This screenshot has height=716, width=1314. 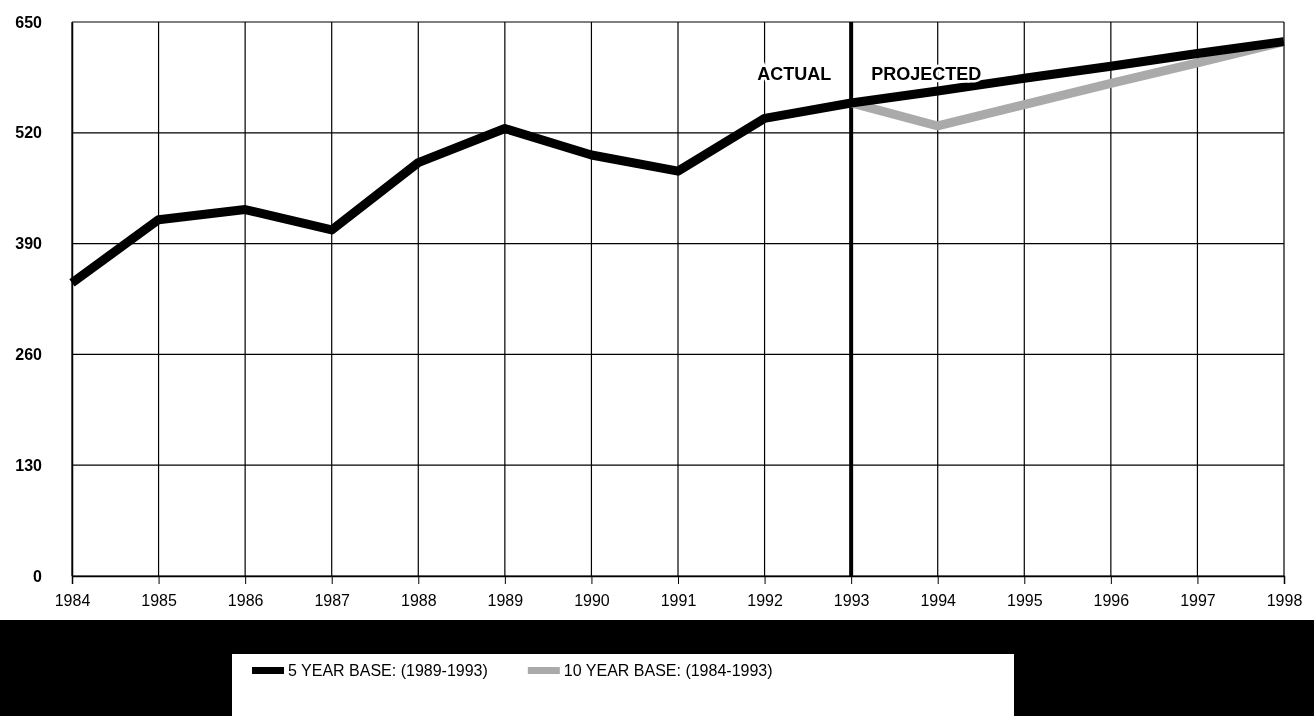 I want to click on x-tick-label: 1989, so click(x=505, y=601).